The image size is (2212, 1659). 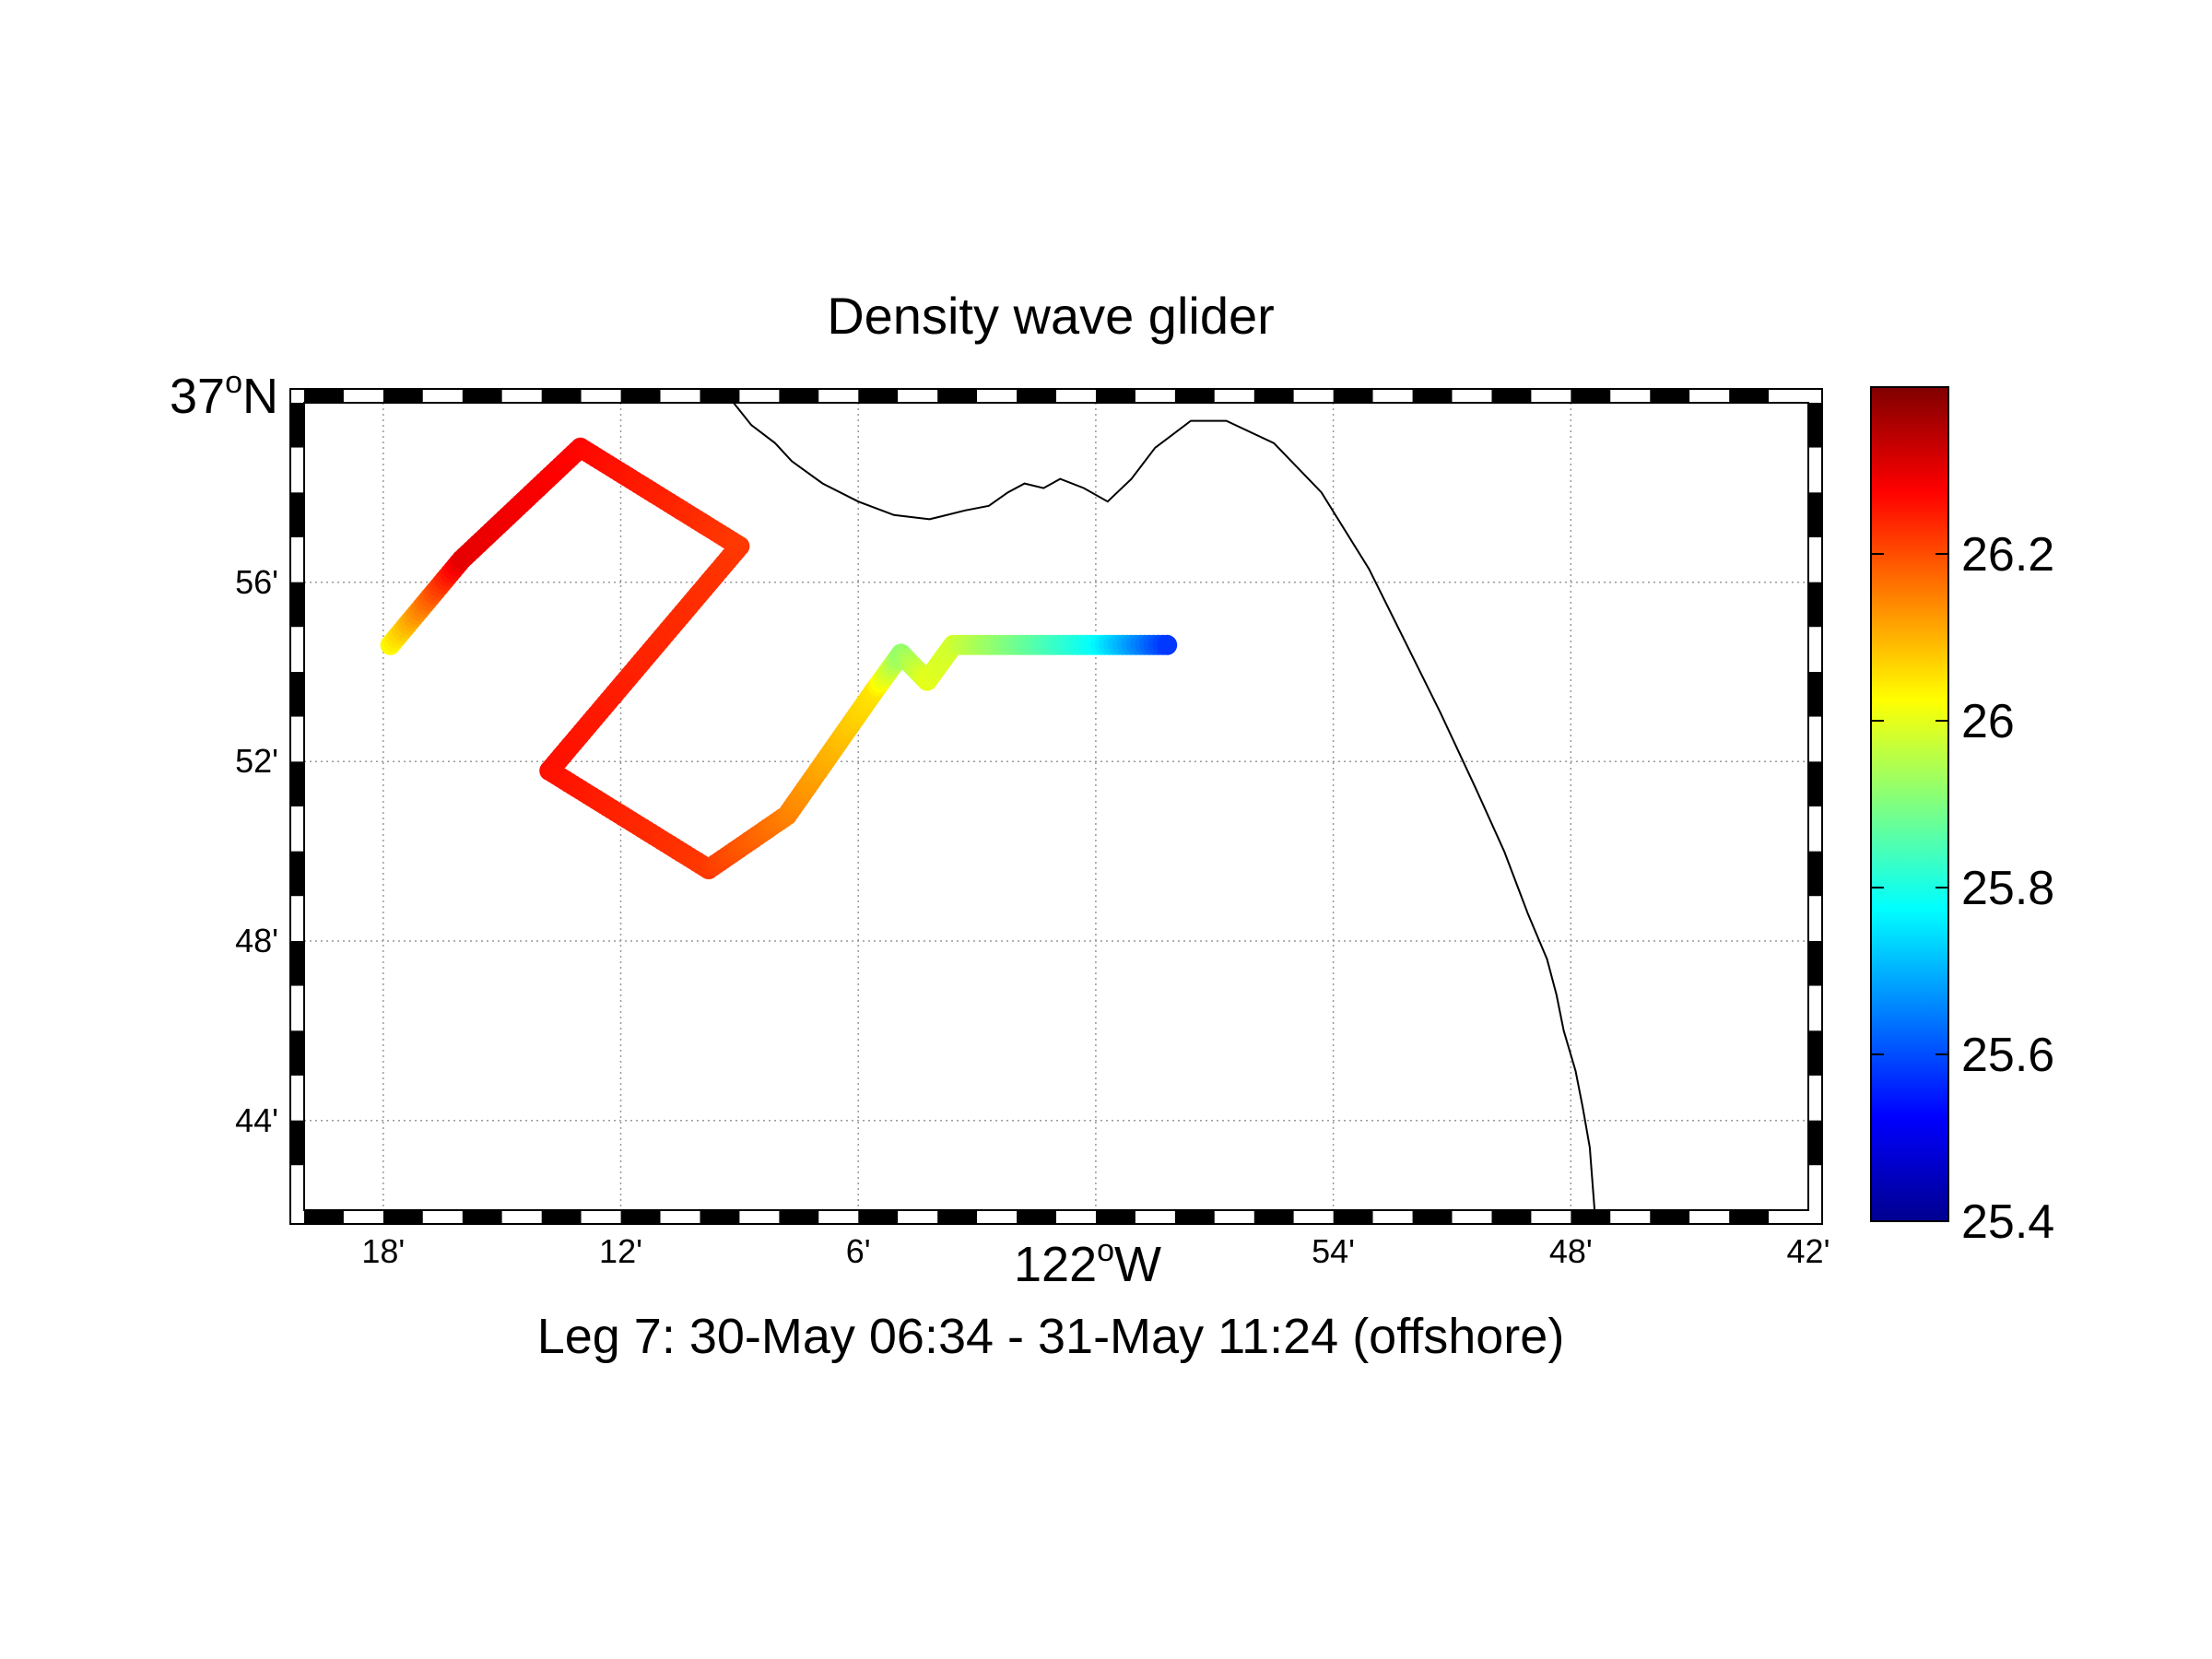 I want to click on colorbar-tick-label: 26, so click(x=1988, y=721).